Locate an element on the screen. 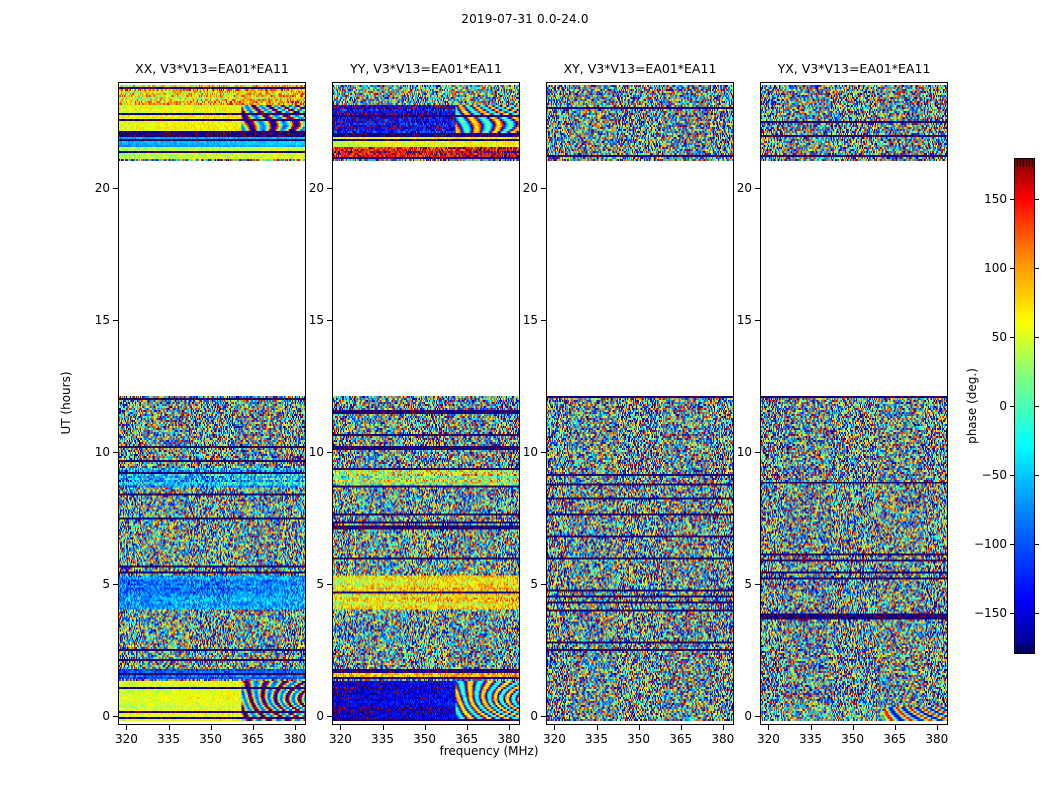 The height and width of the screenshot is (800, 1050). axes-frame-yx is located at coordinates (854, 403).